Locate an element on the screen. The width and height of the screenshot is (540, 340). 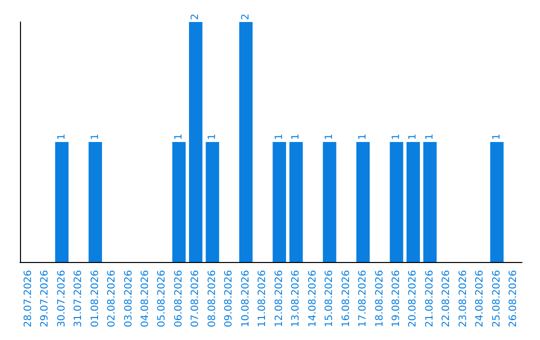
x-tick-label: 21.08.2026 is located at coordinates (430, 299).